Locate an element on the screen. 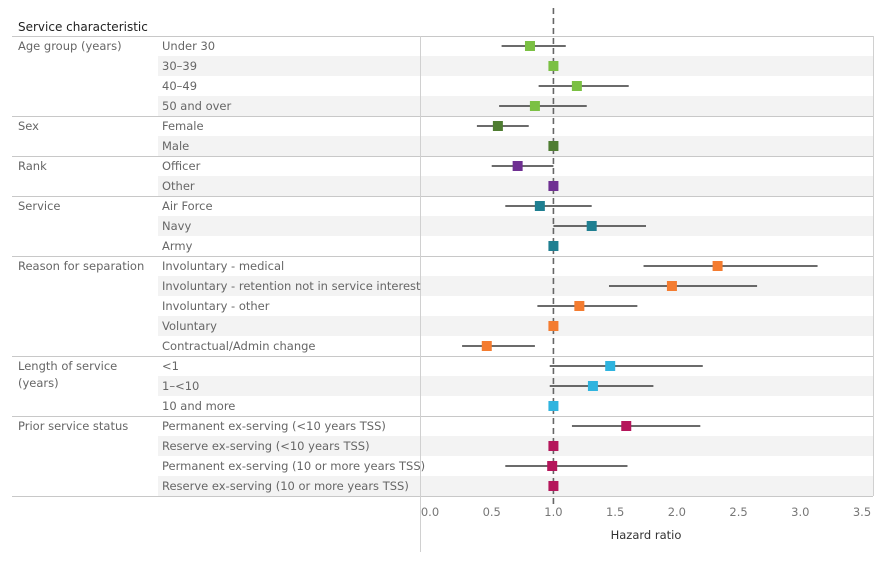 The image size is (890, 580). row-label: Male is located at coordinates (175, 146).